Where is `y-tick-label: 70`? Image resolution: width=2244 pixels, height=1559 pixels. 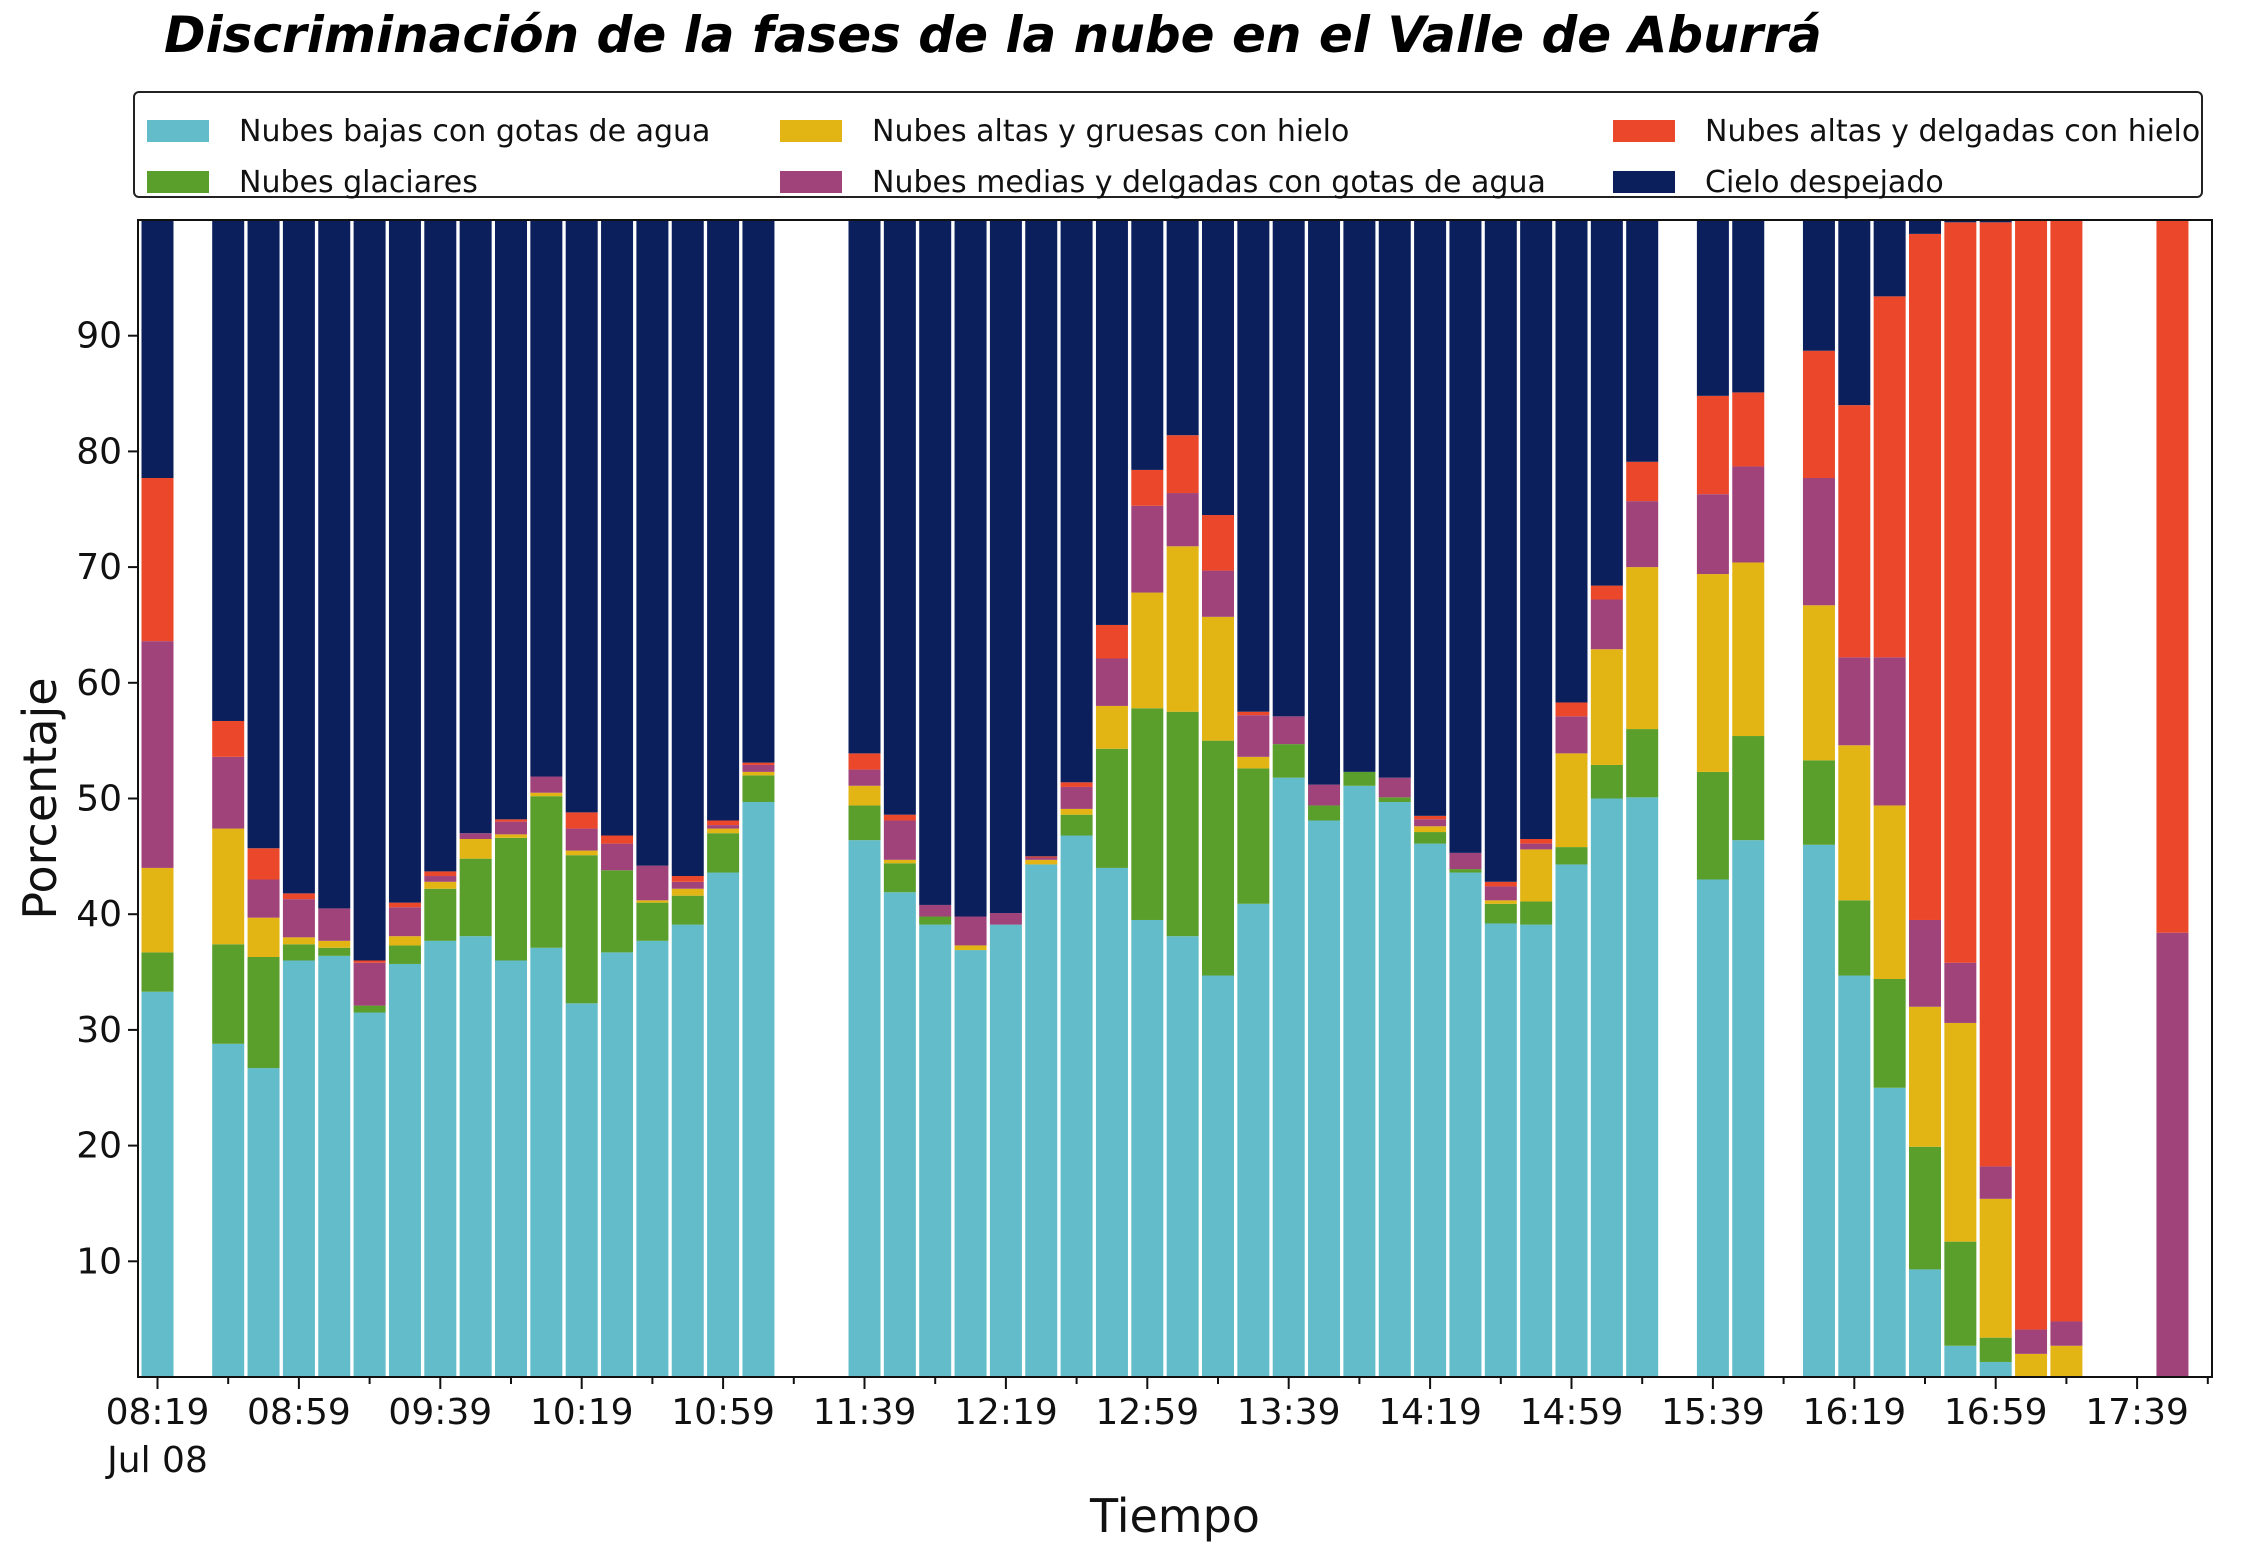 y-tick-label: 70 is located at coordinates (99, 567).